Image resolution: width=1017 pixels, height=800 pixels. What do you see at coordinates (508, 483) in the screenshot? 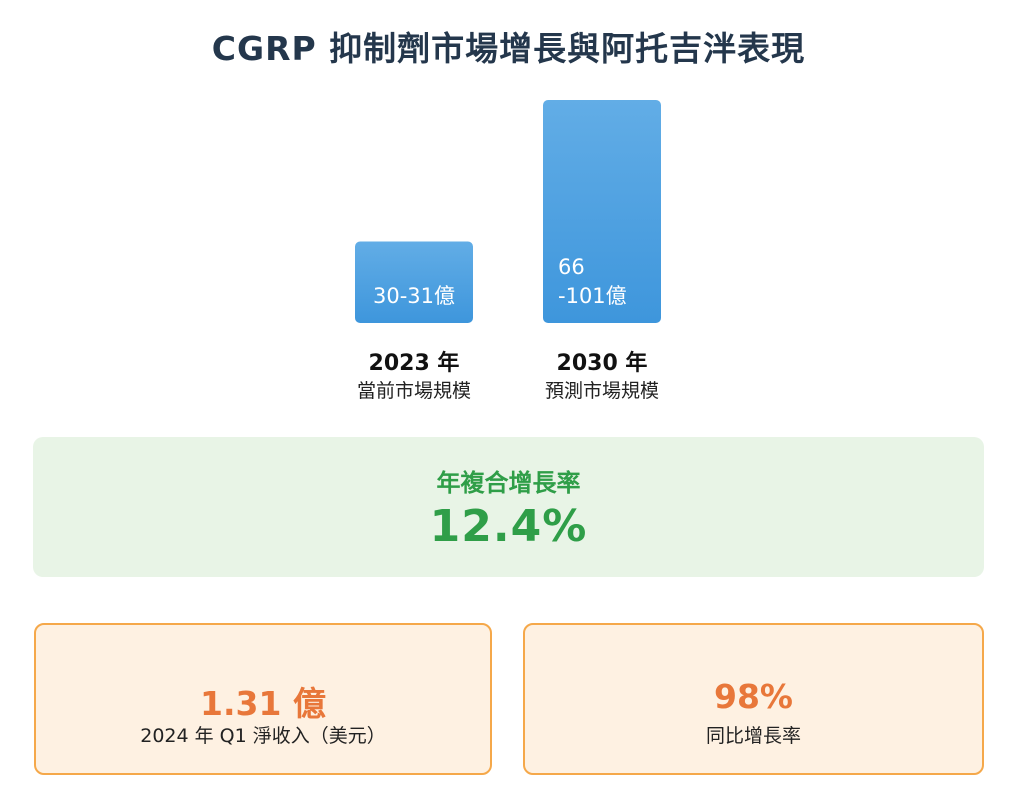
I see `cagr-label: 年複合增長率` at bounding box center [508, 483].